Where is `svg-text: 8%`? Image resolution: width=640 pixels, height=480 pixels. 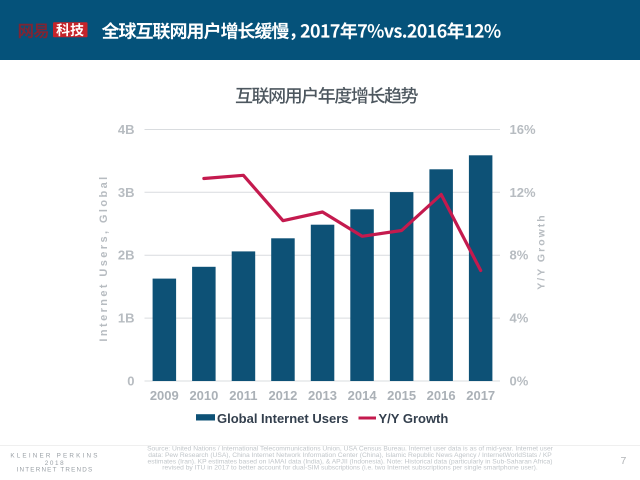 svg-text: 8% is located at coordinates (519, 255).